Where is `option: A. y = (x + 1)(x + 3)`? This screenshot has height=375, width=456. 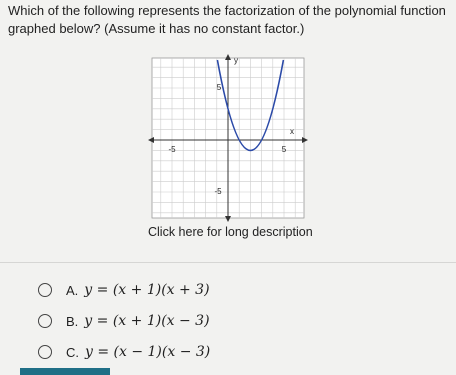 option: A. y = (x + 1)(x + 3) is located at coordinates (124, 290).